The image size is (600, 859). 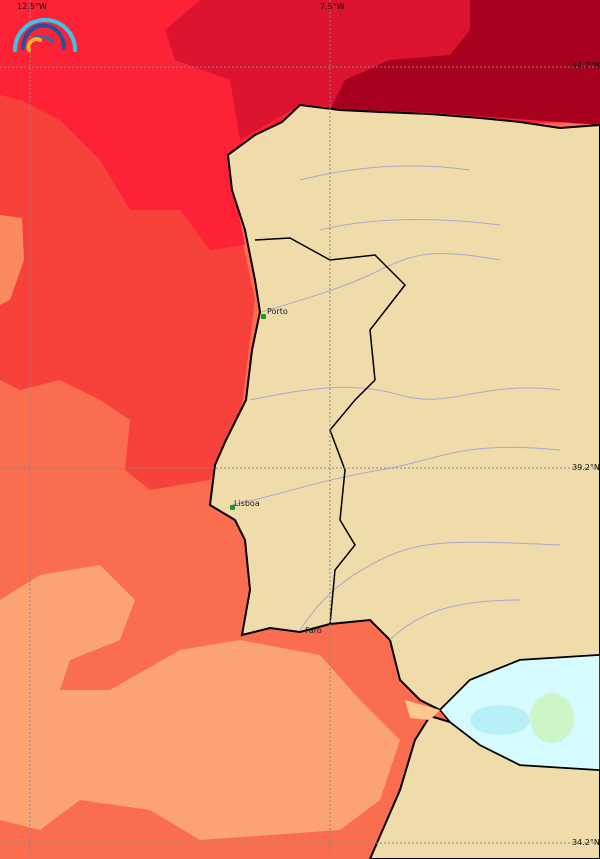 I want to click on mediterranean-green-patch, so click(x=552, y=718).